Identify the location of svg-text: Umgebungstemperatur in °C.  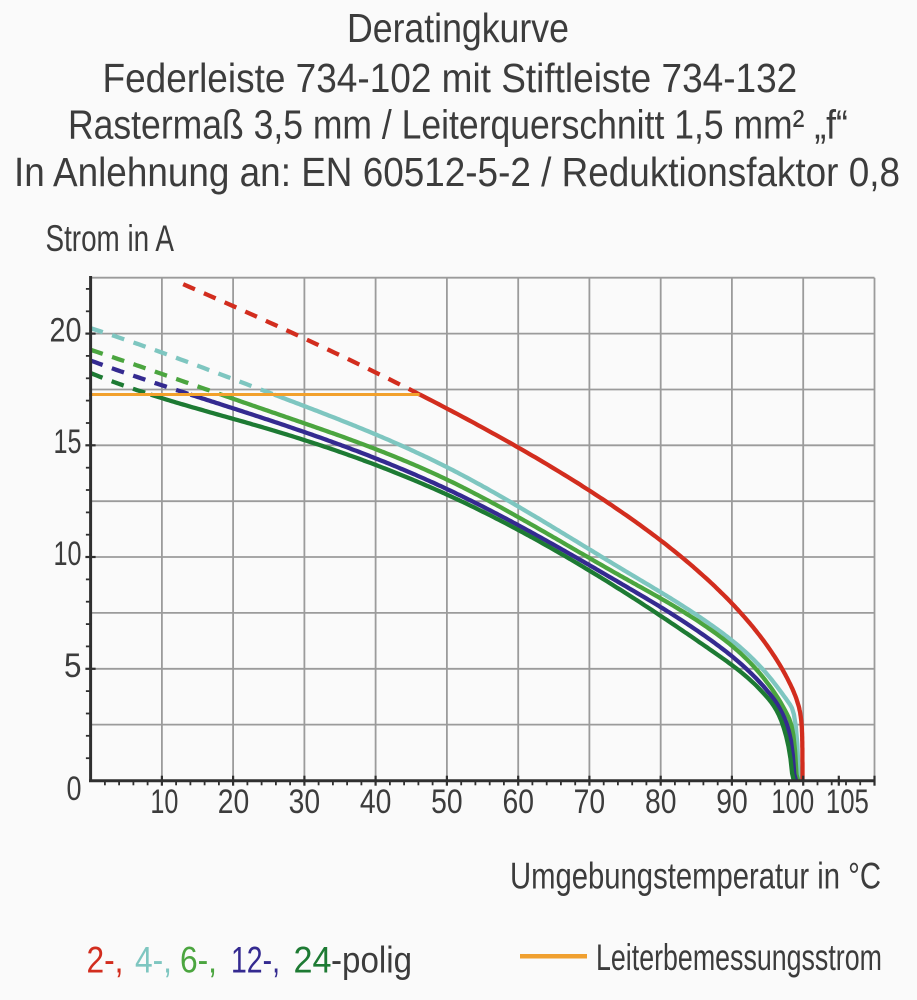
(695, 876).